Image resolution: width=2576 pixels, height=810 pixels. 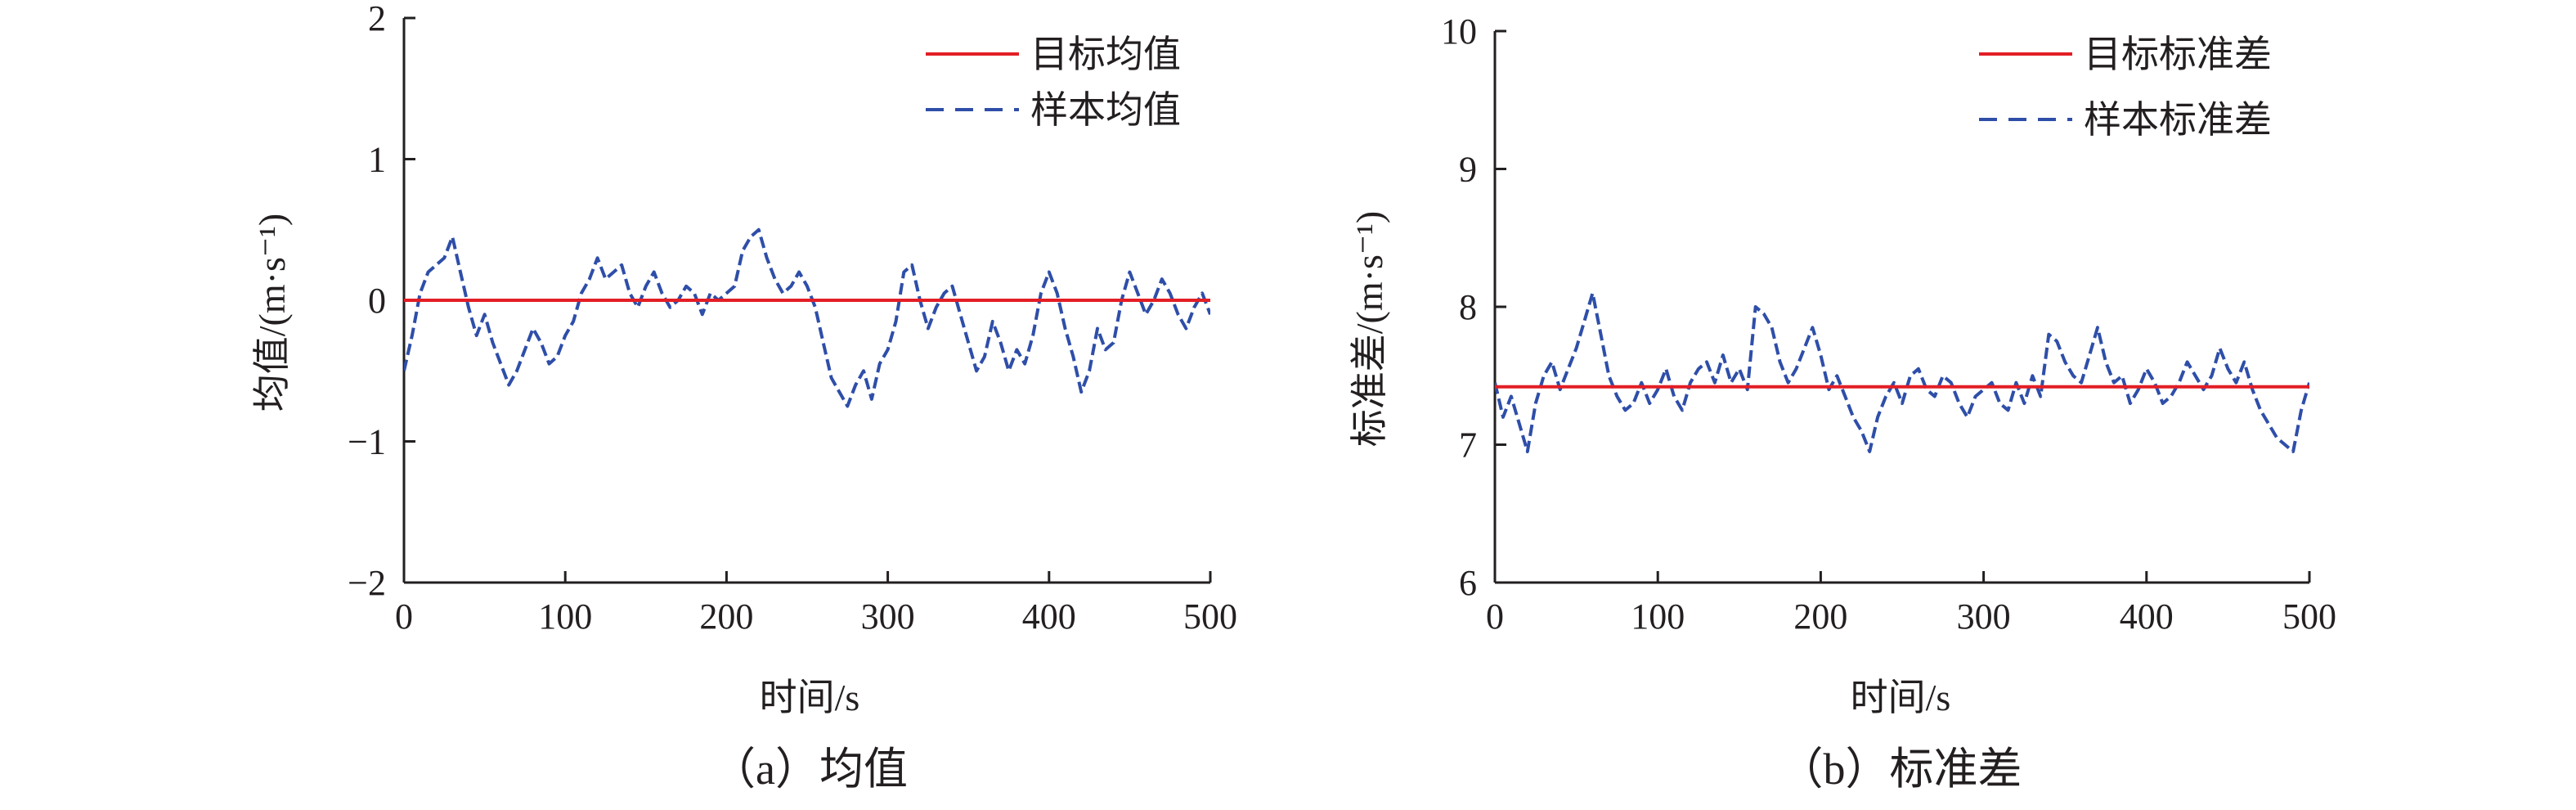 I want to click on panel-a-y-tick-label: 2, so click(x=377, y=19).